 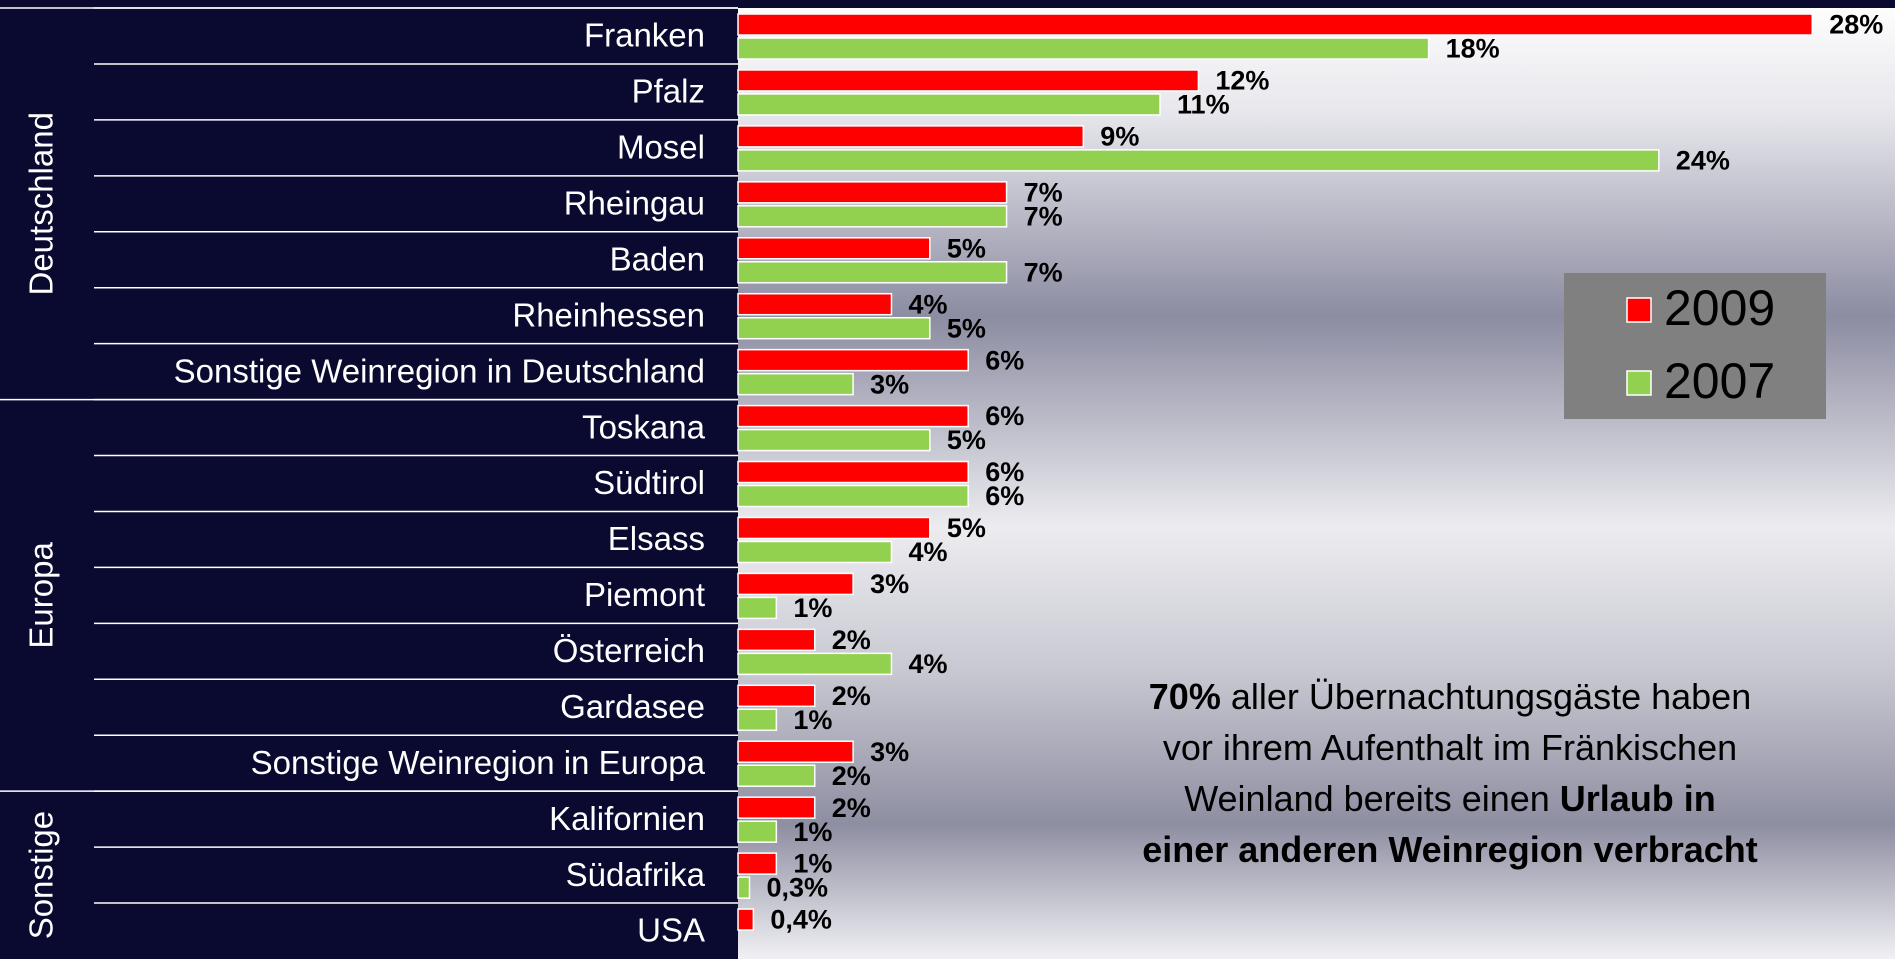 What do you see at coordinates (671, 930) in the screenshot?
I see `category-label: USA` at bounding box center [671, 930].